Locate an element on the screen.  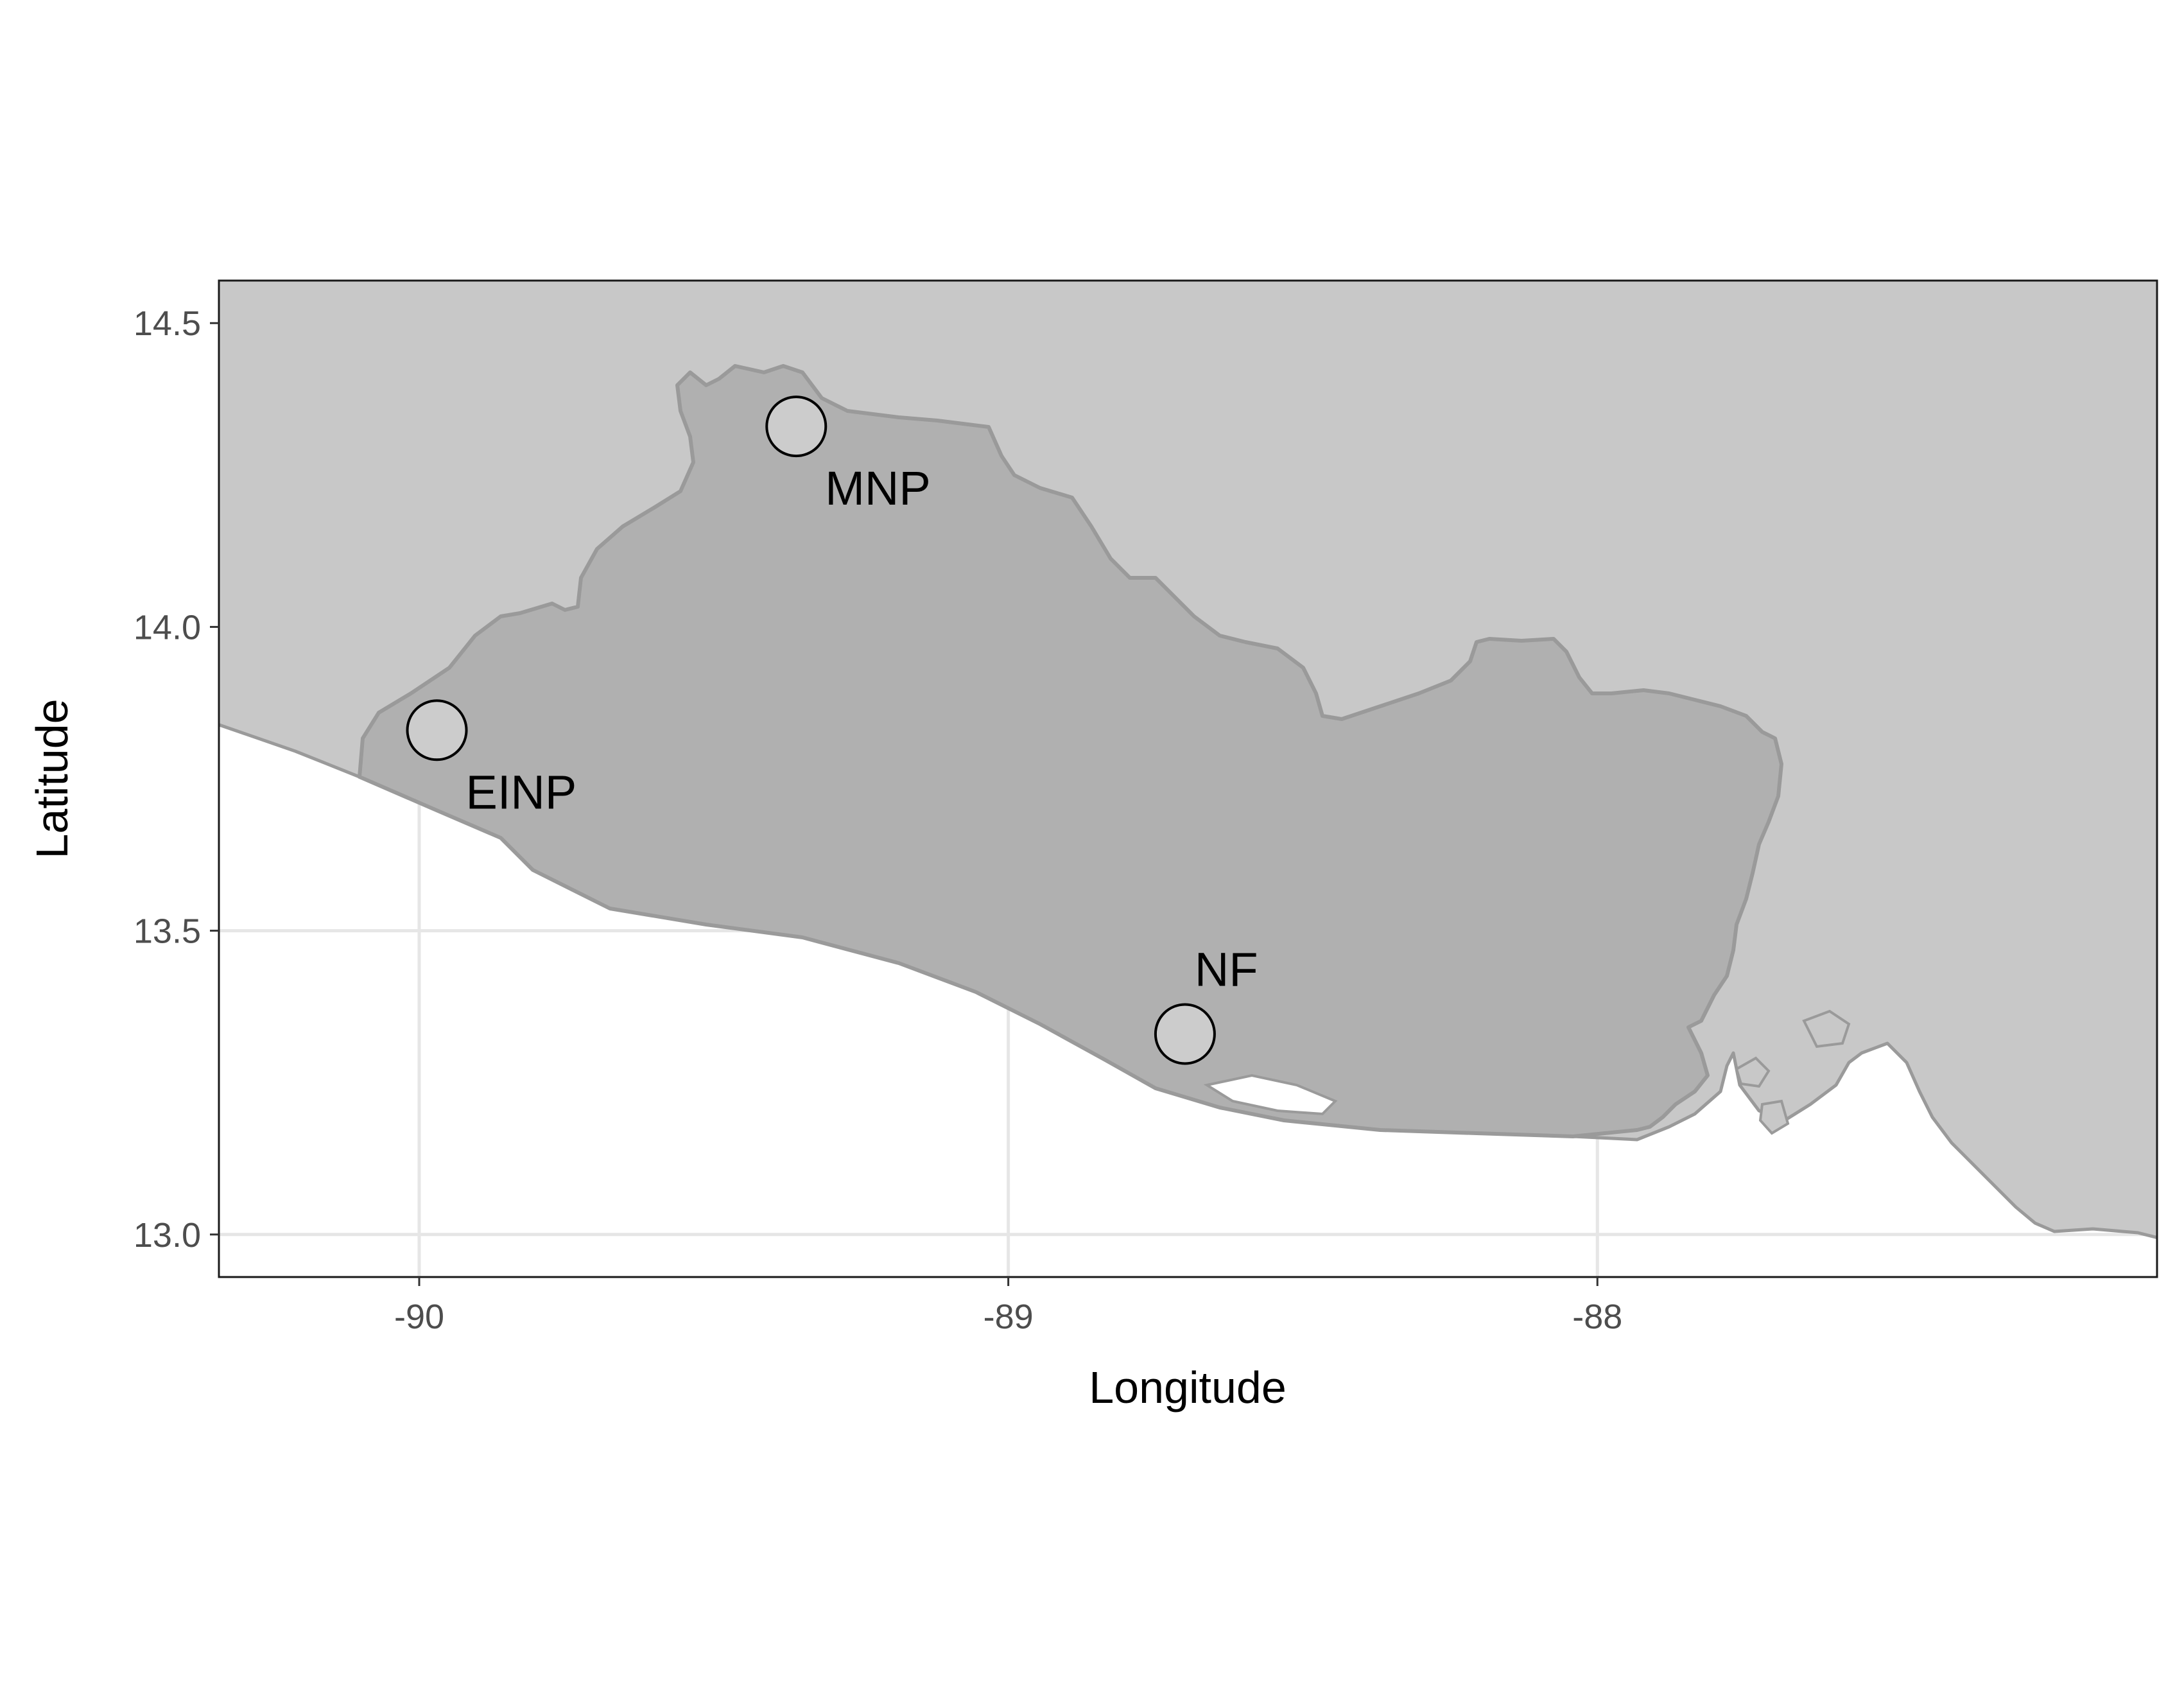
y-axis: 13.0 13.5 14.0 14.5 is located at coordinates (176, 780).